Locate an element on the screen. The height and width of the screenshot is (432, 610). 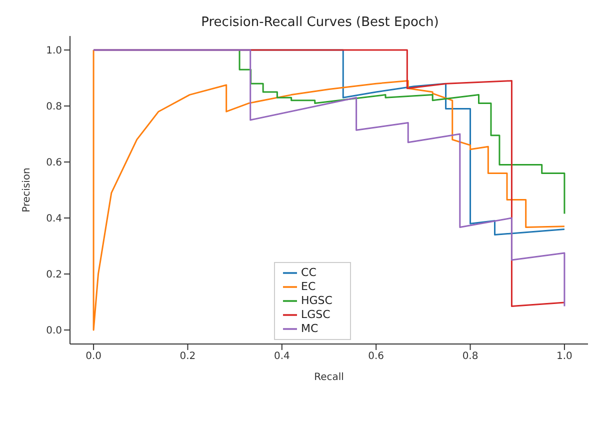
x-tick-label: 0.6 is located at coordinates (376, 356).